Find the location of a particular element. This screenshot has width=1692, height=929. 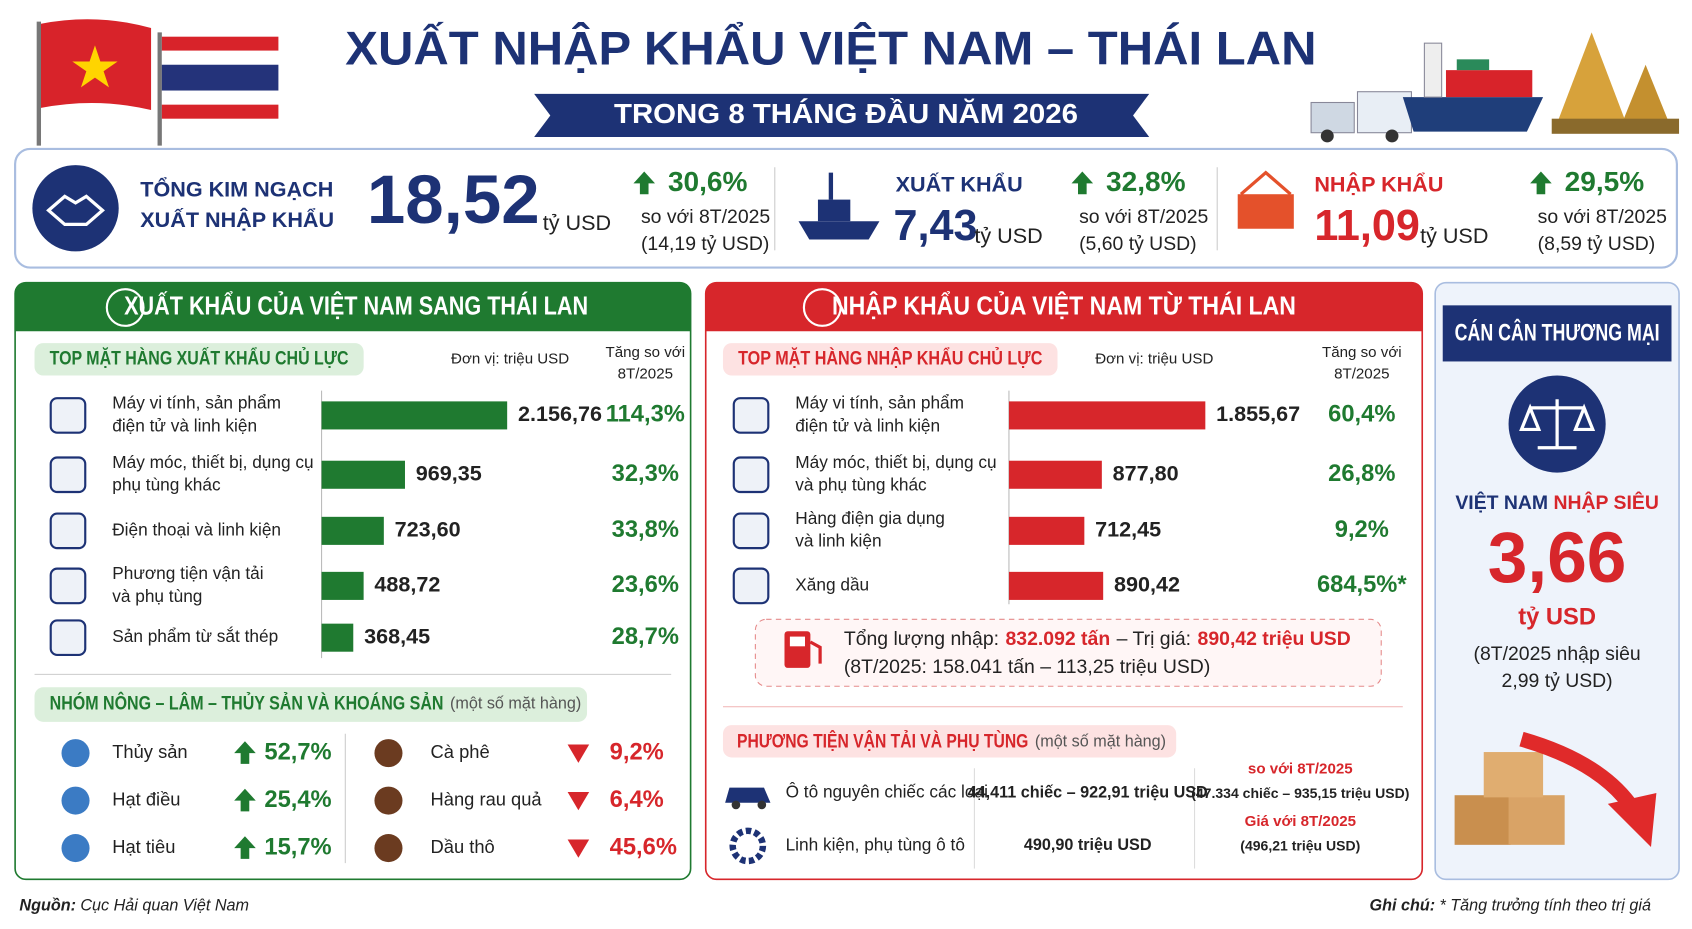

export-top-pill is located at coordinates (199, 359).